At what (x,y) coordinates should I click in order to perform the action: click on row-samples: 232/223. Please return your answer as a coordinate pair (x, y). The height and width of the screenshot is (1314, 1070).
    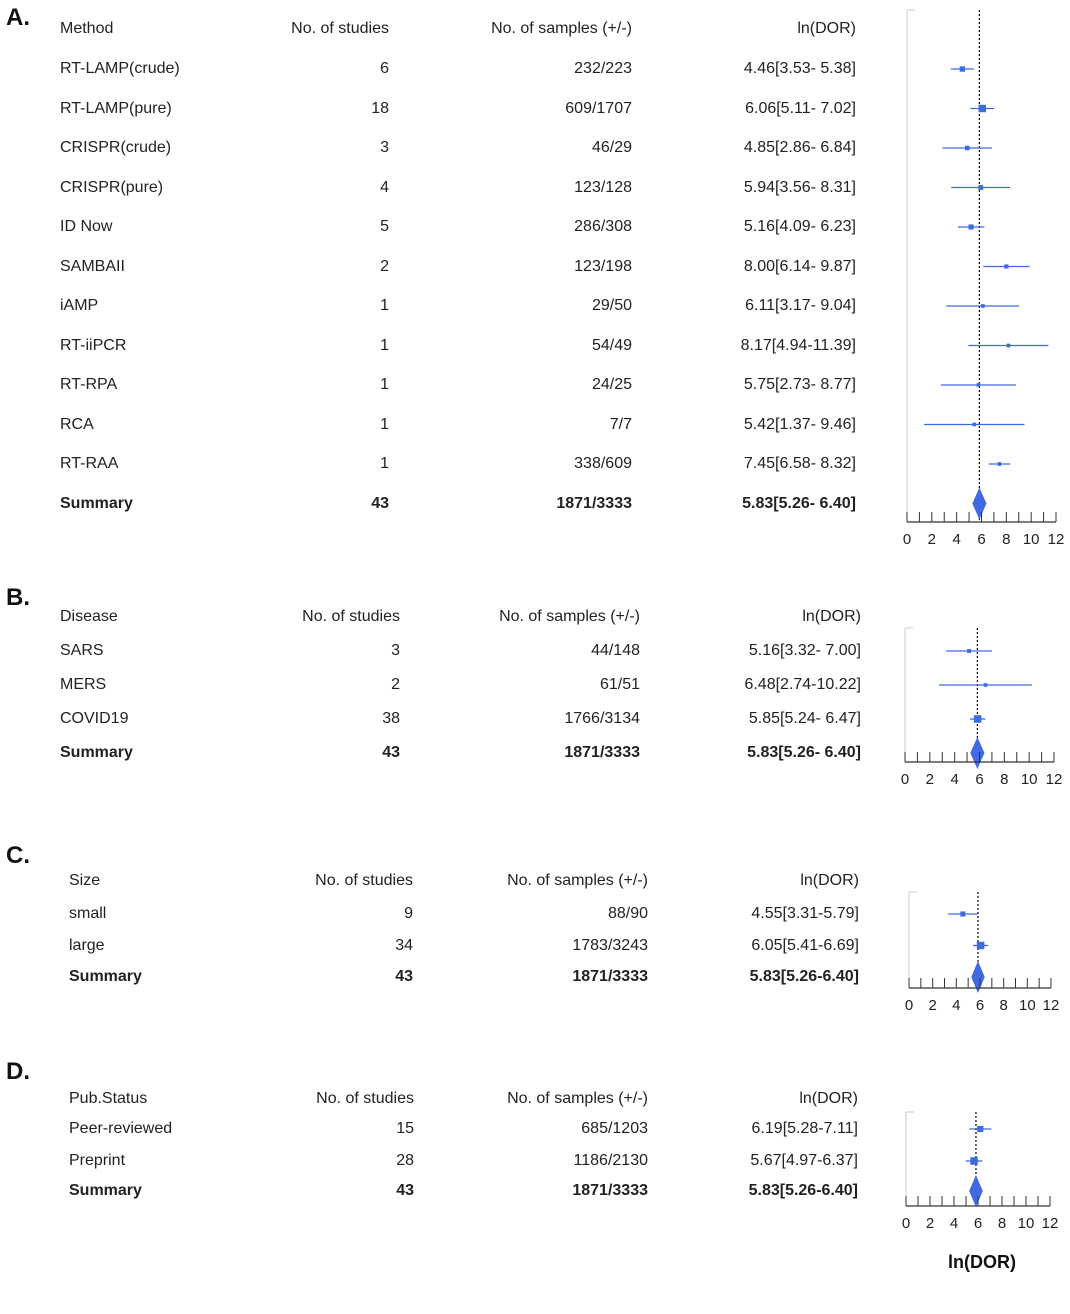
    Looking at the image, I should click on (603, 68).